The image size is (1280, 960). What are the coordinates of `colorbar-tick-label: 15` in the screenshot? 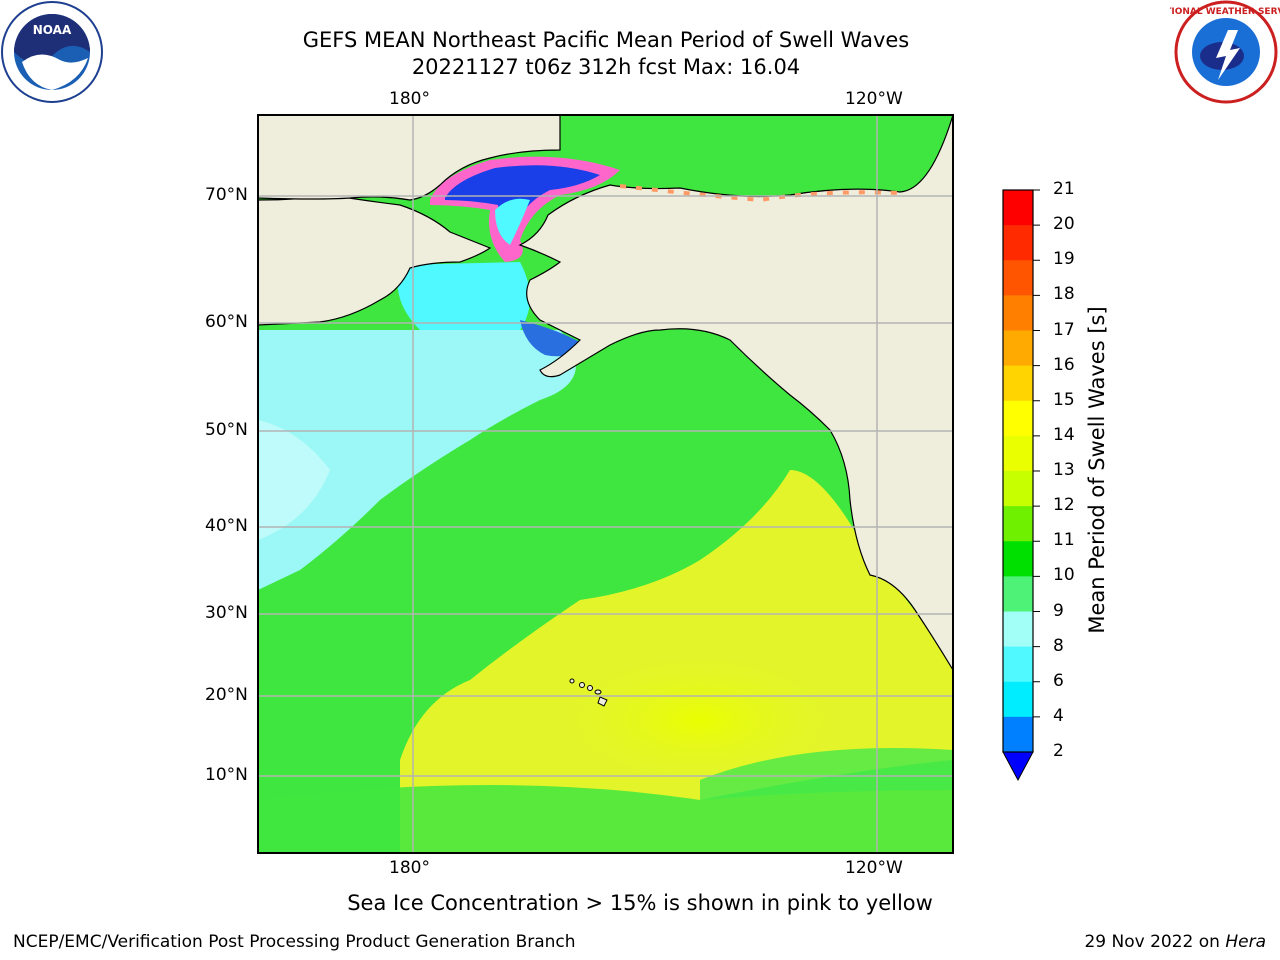 It's located at (1064, 399).